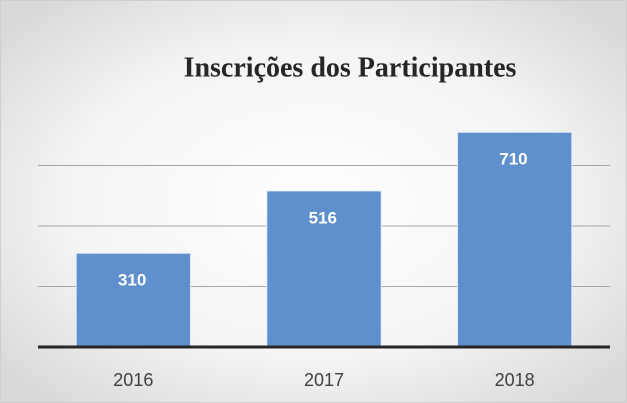 This screenshot has width=627, height=403. Describe the element at coordinates (324, 380) in the screenshot. I see `x-tick-label: 2017` at that location.